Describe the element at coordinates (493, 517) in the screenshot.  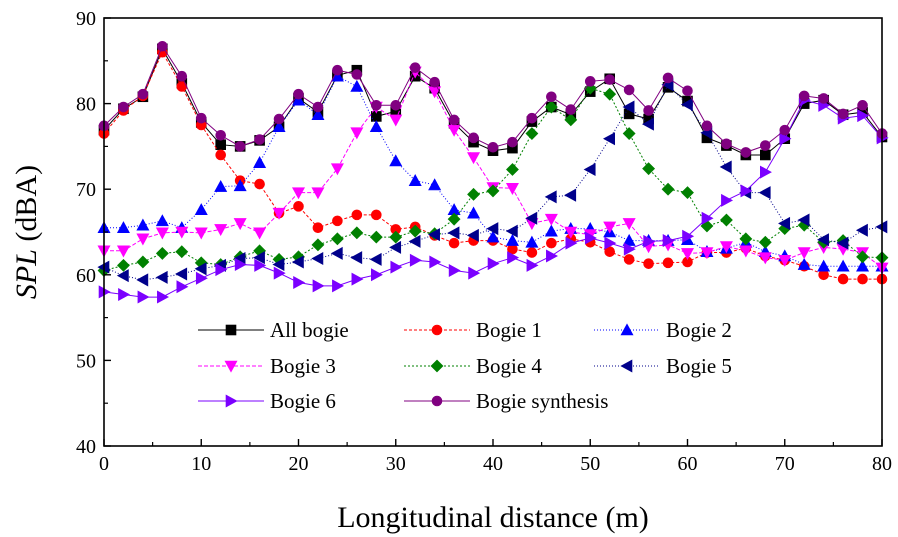
I see `x-axis-title: Longitudinal distance (m)` at that location.